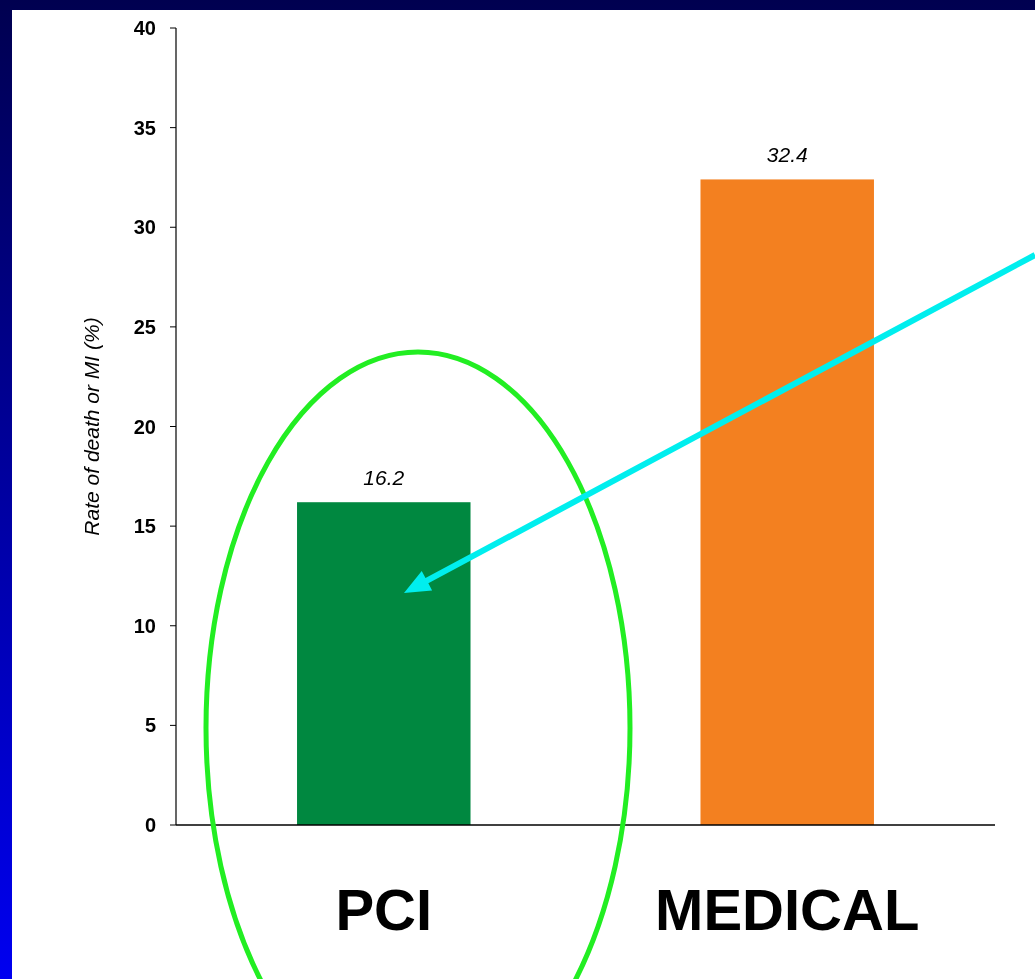 This screenshot has height=979, width=1035. I want to click on y-tick-label: 15, so click(144, 526).